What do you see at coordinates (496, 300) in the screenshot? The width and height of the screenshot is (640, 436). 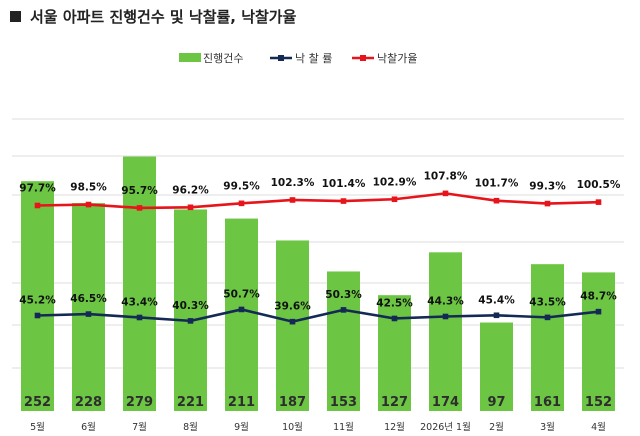 I see `data-point-label: 45.4%` at bounding box center [496, 300].